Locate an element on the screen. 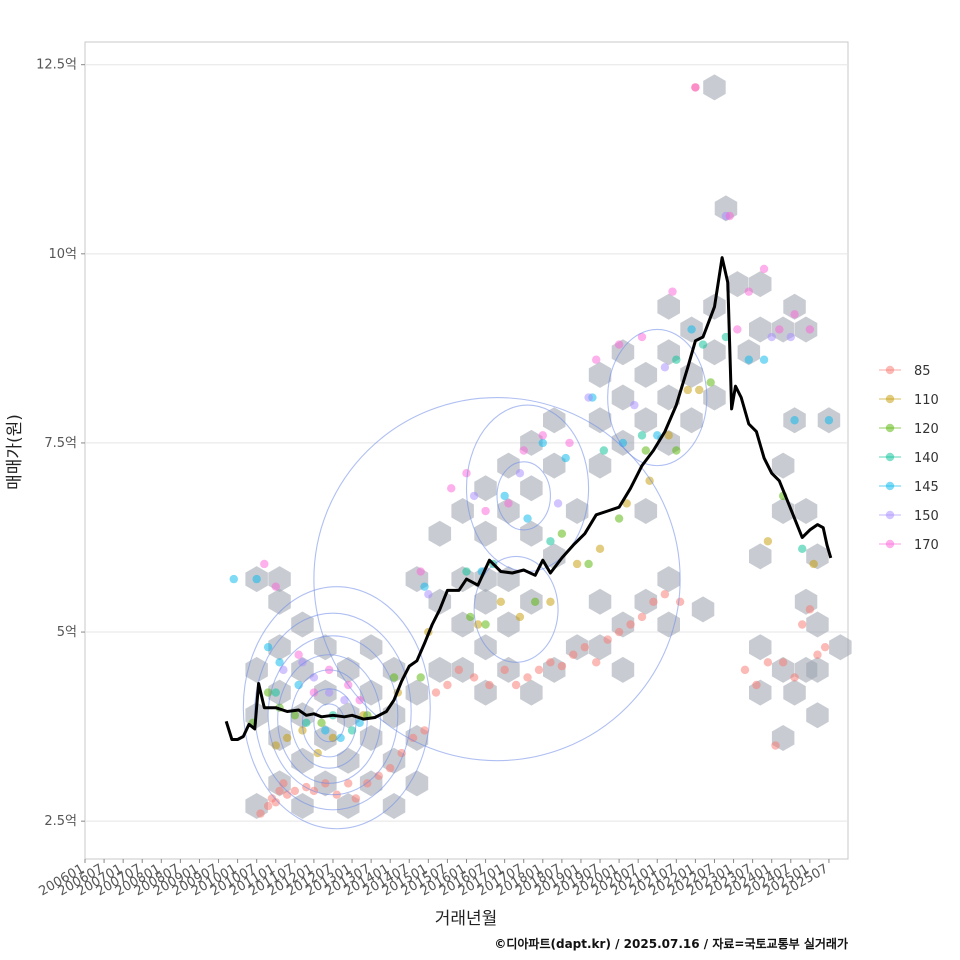  legend-label: 140 is located at coordinates (926, 458).